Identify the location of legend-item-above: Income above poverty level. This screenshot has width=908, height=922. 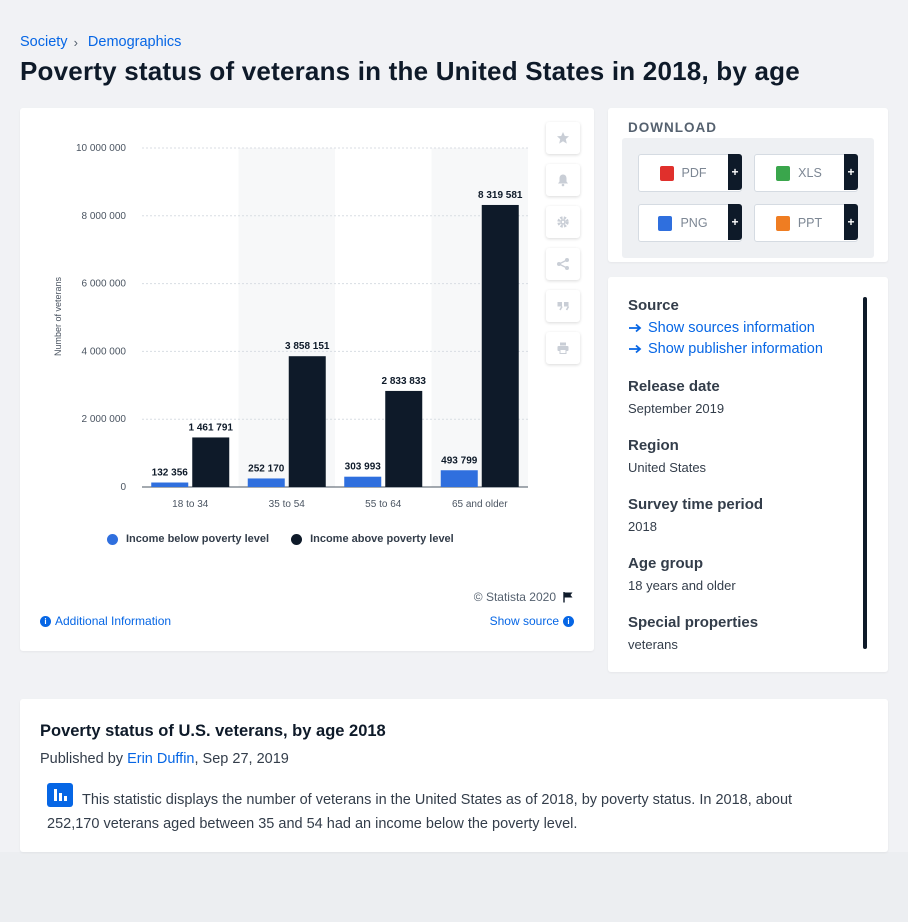
(372, 539).